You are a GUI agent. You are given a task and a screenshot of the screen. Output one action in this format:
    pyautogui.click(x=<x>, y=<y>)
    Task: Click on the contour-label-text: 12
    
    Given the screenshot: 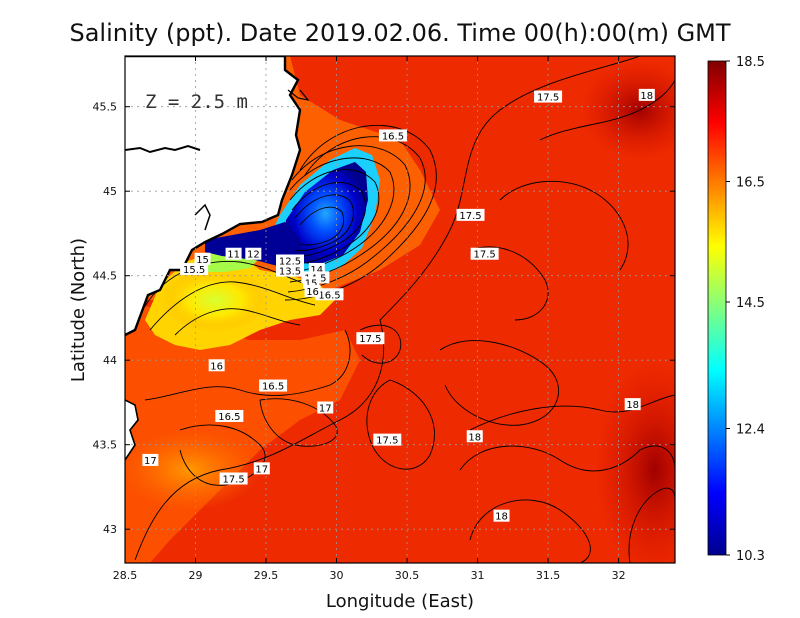 What is the action you would take?
    pyautogui.click(x=253, y=255)
    